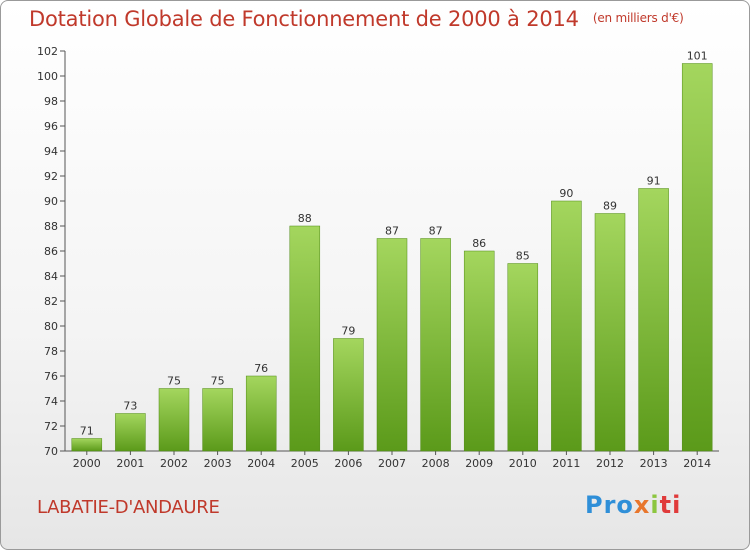  Describe the element at coordinates (51, 126) in the screenshot. I see `y-tick-label: 96` at that location.